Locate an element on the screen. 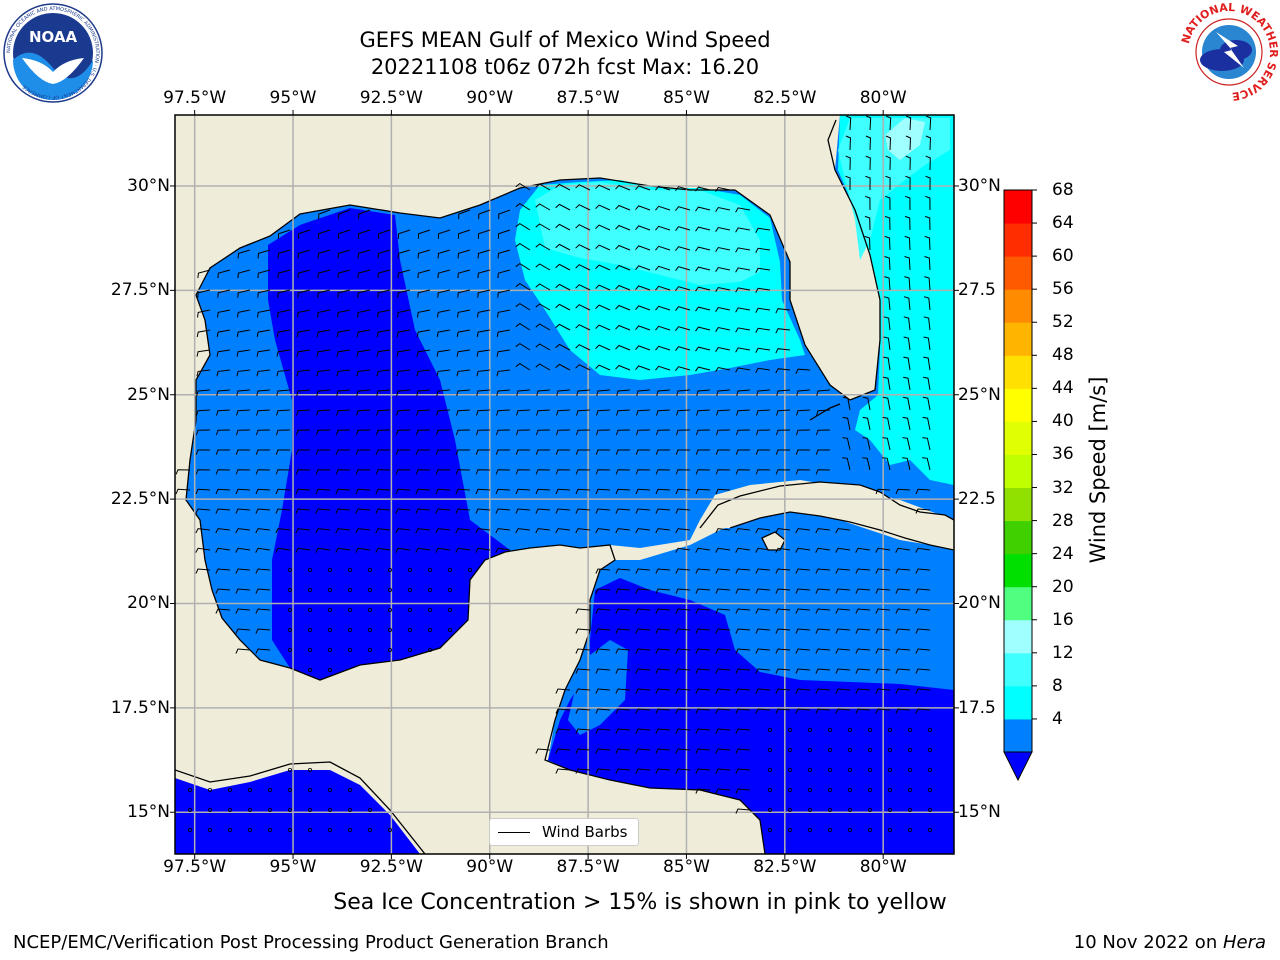  footer-date: 10 Nov 2022 on Hera is located at coordinates (1170, 942).